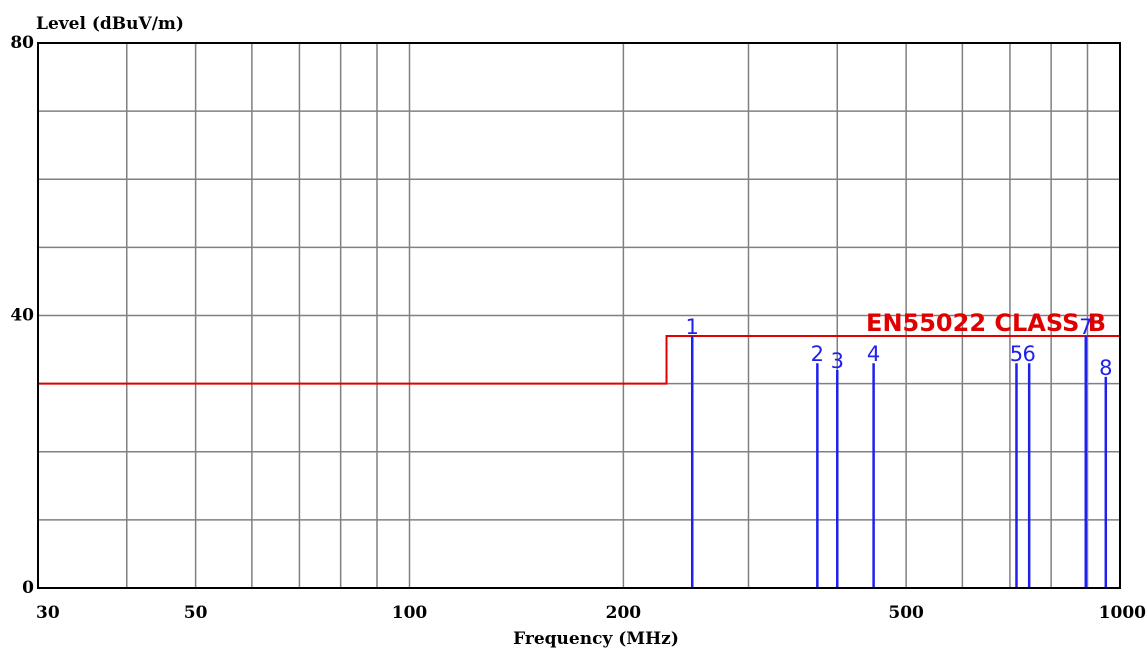  Describe the element at coordinates (28, 588) in the screenshot. I see `y-tick-label: 0` at that location.